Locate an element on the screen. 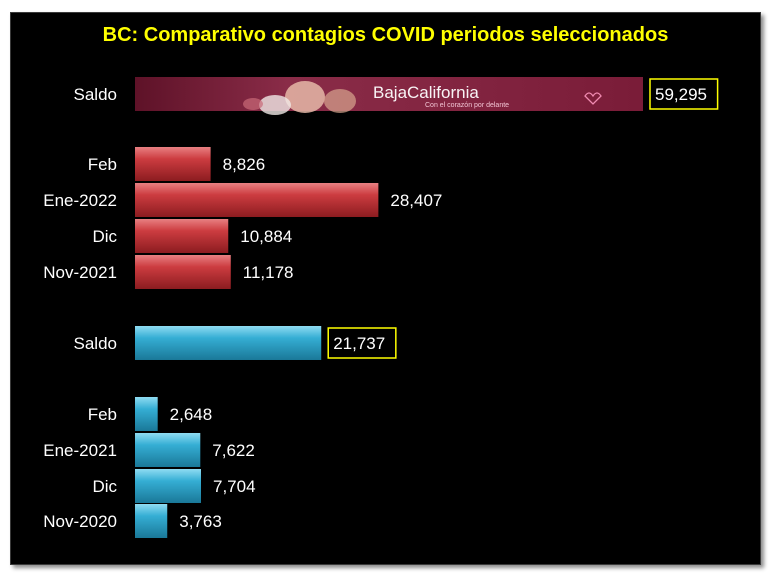  category-label: Ene-2022 is located at coordinates (80, 200).